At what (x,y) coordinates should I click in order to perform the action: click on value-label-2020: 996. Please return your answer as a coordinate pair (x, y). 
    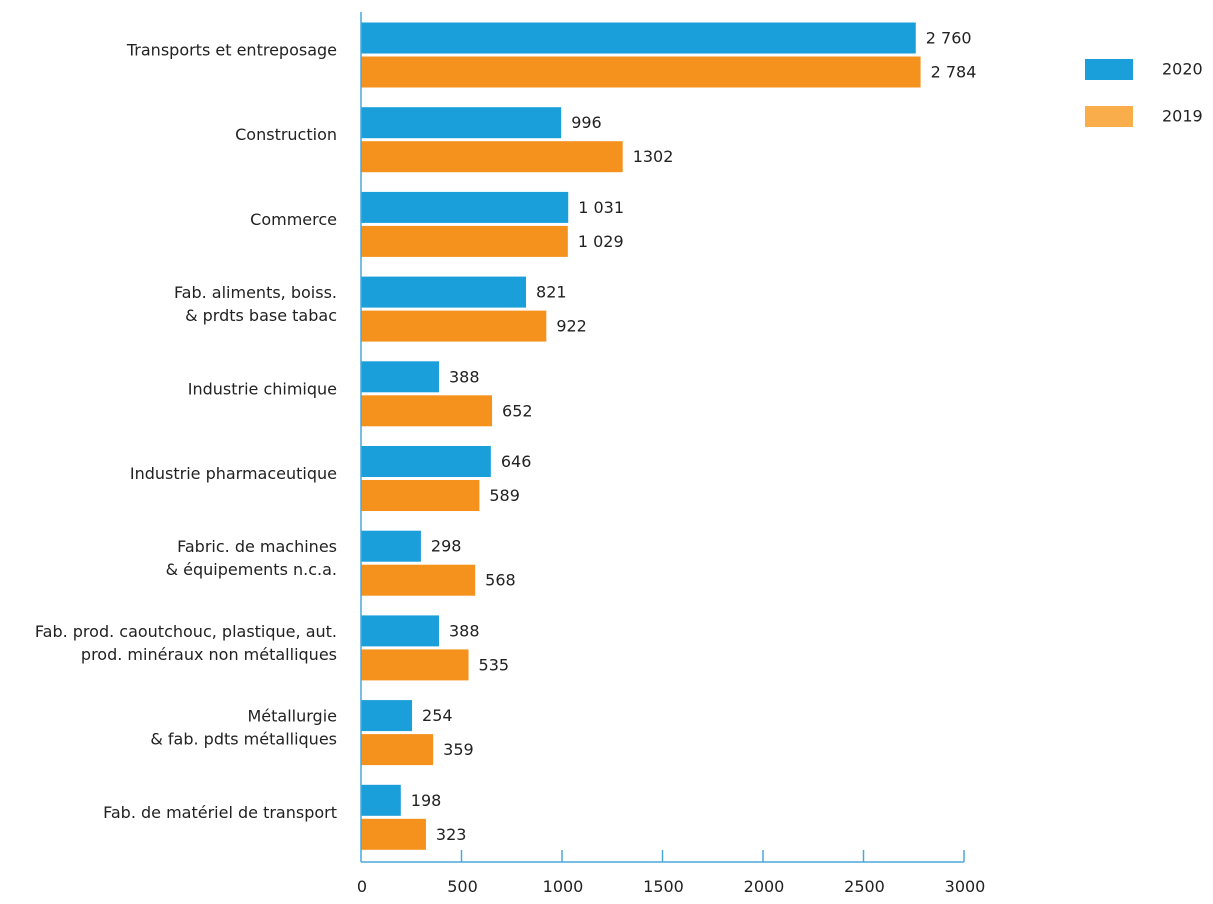
    Looking at the image, I should click on (586, 122).